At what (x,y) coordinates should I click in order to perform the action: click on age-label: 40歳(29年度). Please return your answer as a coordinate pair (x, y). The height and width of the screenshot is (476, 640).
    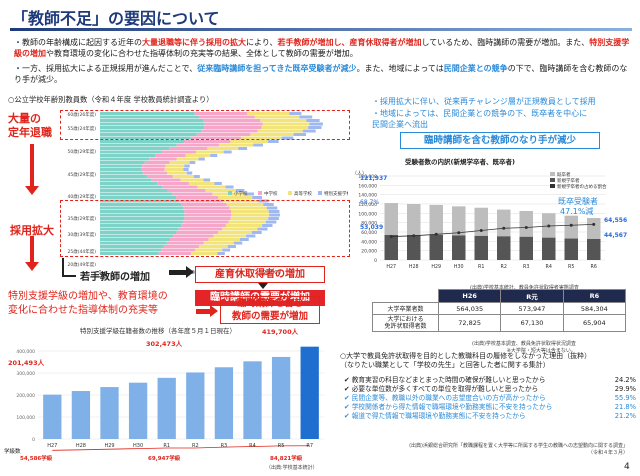
    Looking at the image, I should click on (82, 196).